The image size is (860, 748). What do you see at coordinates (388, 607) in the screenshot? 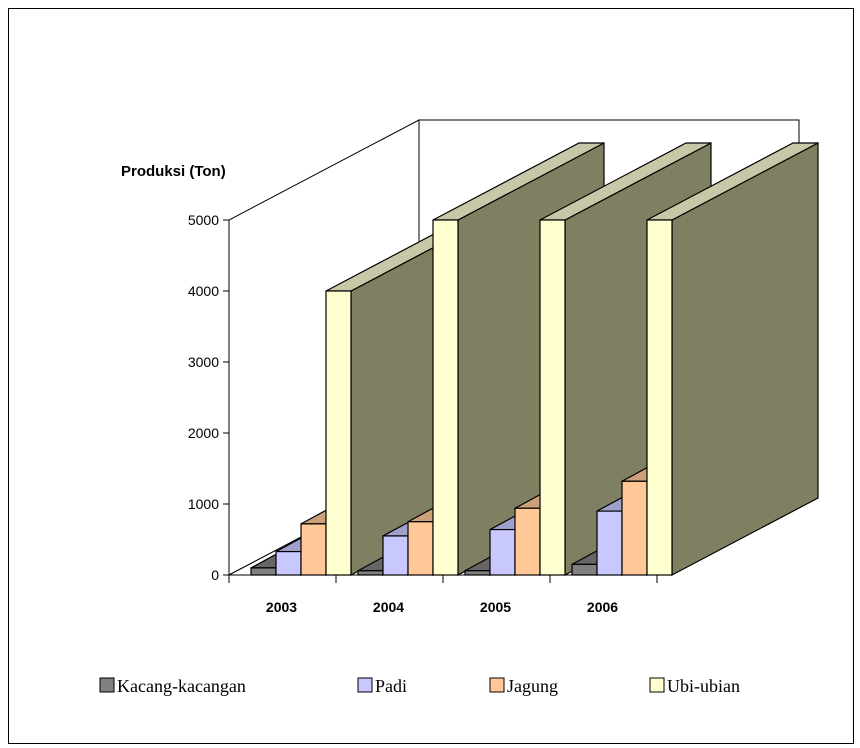
I see `x-tick-label: 2004` at bounding box center [388, 607].